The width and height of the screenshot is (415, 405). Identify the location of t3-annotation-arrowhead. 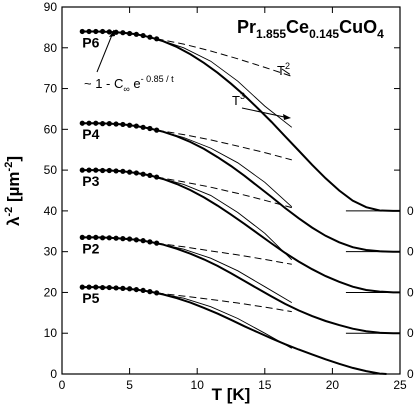
(287, 117).